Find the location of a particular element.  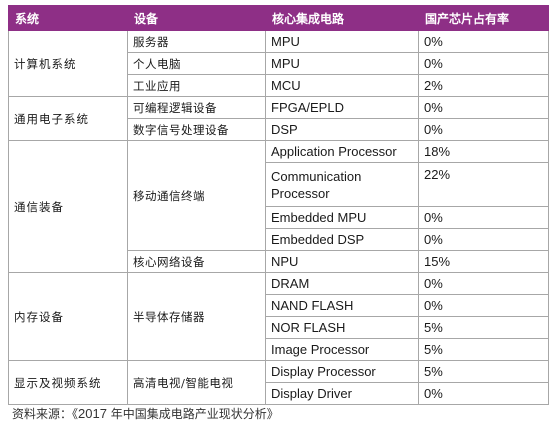

chip-cell: Communication Processor is located at coordinates (342, 184).